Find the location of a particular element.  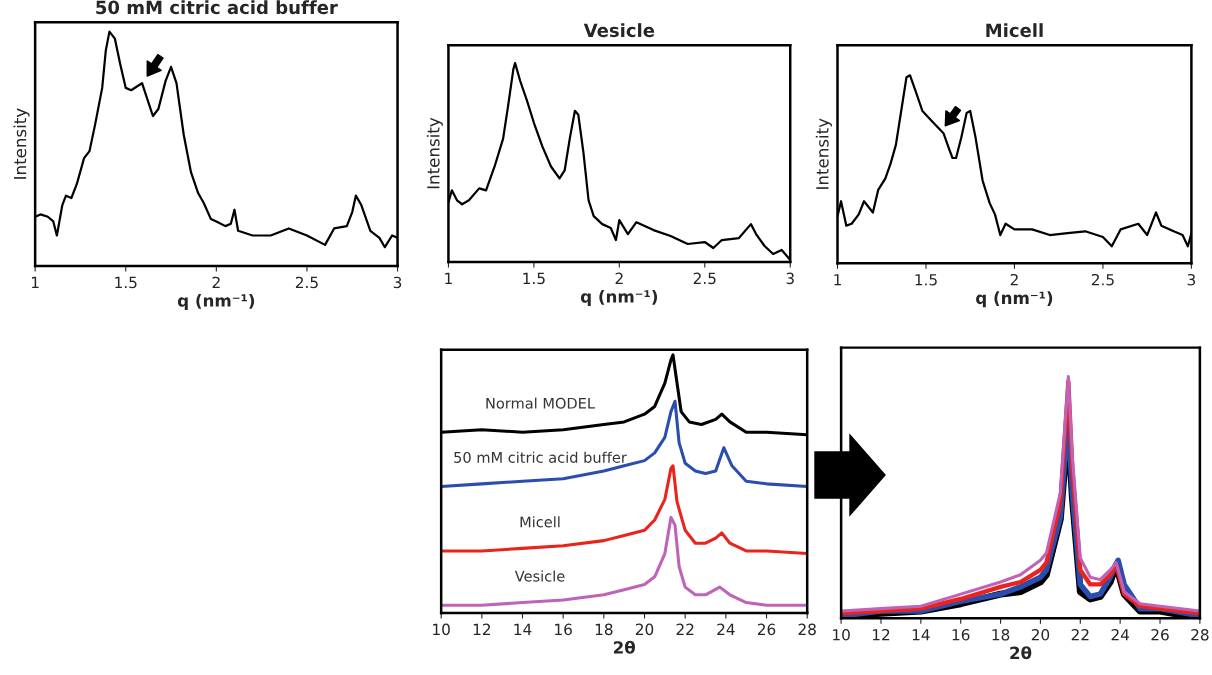

chart-title: Micell is located at coordinates (1014, 30).